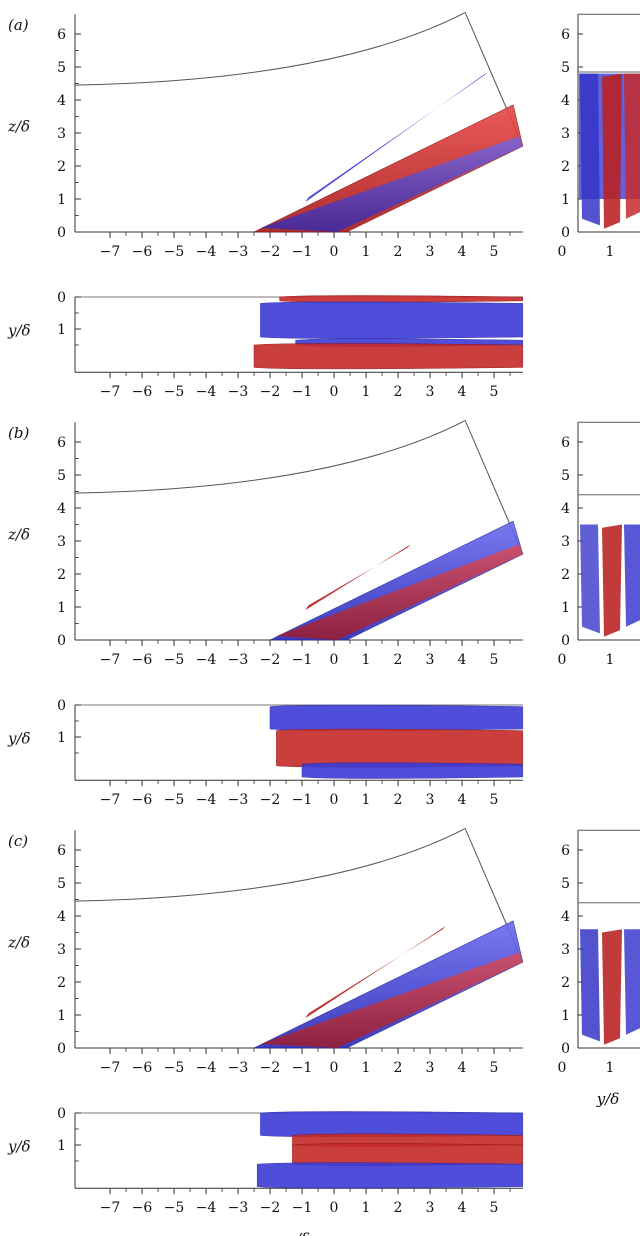  What do you see at coordinates (61, 443) in the screenshot?
I see `z-tick-label: 6` at bounding box center [61, 443].